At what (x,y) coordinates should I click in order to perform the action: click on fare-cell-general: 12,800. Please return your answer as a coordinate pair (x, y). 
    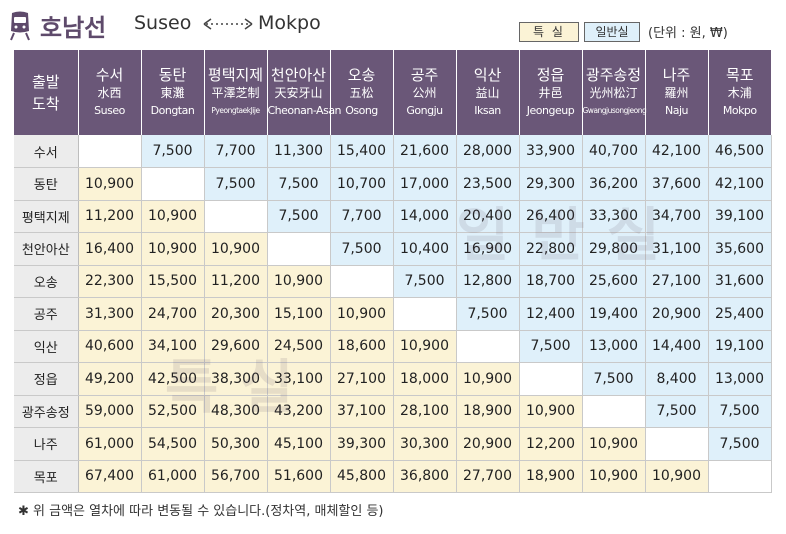
    Looking at the image, I should click on (488, 281).